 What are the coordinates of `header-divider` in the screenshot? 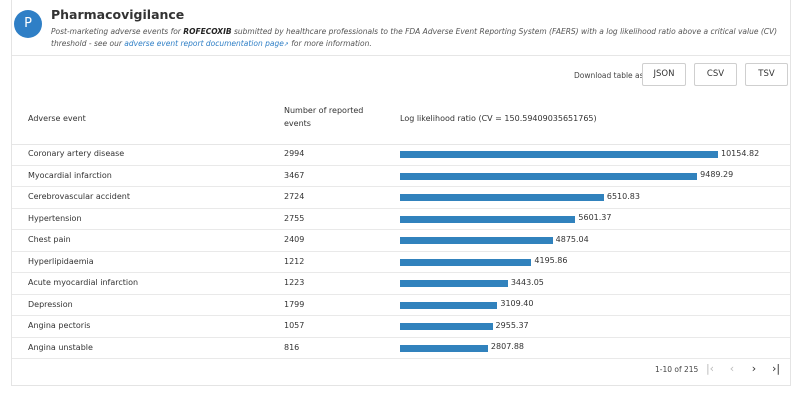 It's located at (401, 144).